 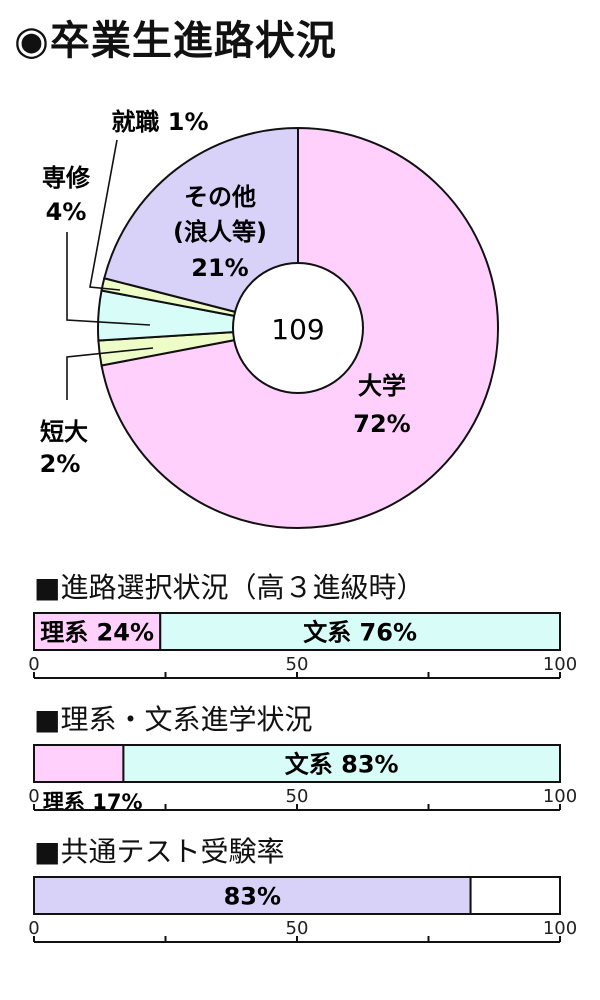 What do you see at coordinates (33, 796) in the screenshot?
I see `axis-1-tick-label-0: 0` at bounding box center [33, 796].